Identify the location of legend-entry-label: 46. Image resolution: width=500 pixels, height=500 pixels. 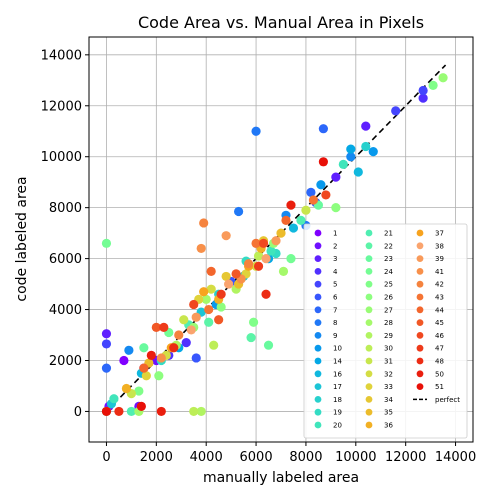
(439, 336).